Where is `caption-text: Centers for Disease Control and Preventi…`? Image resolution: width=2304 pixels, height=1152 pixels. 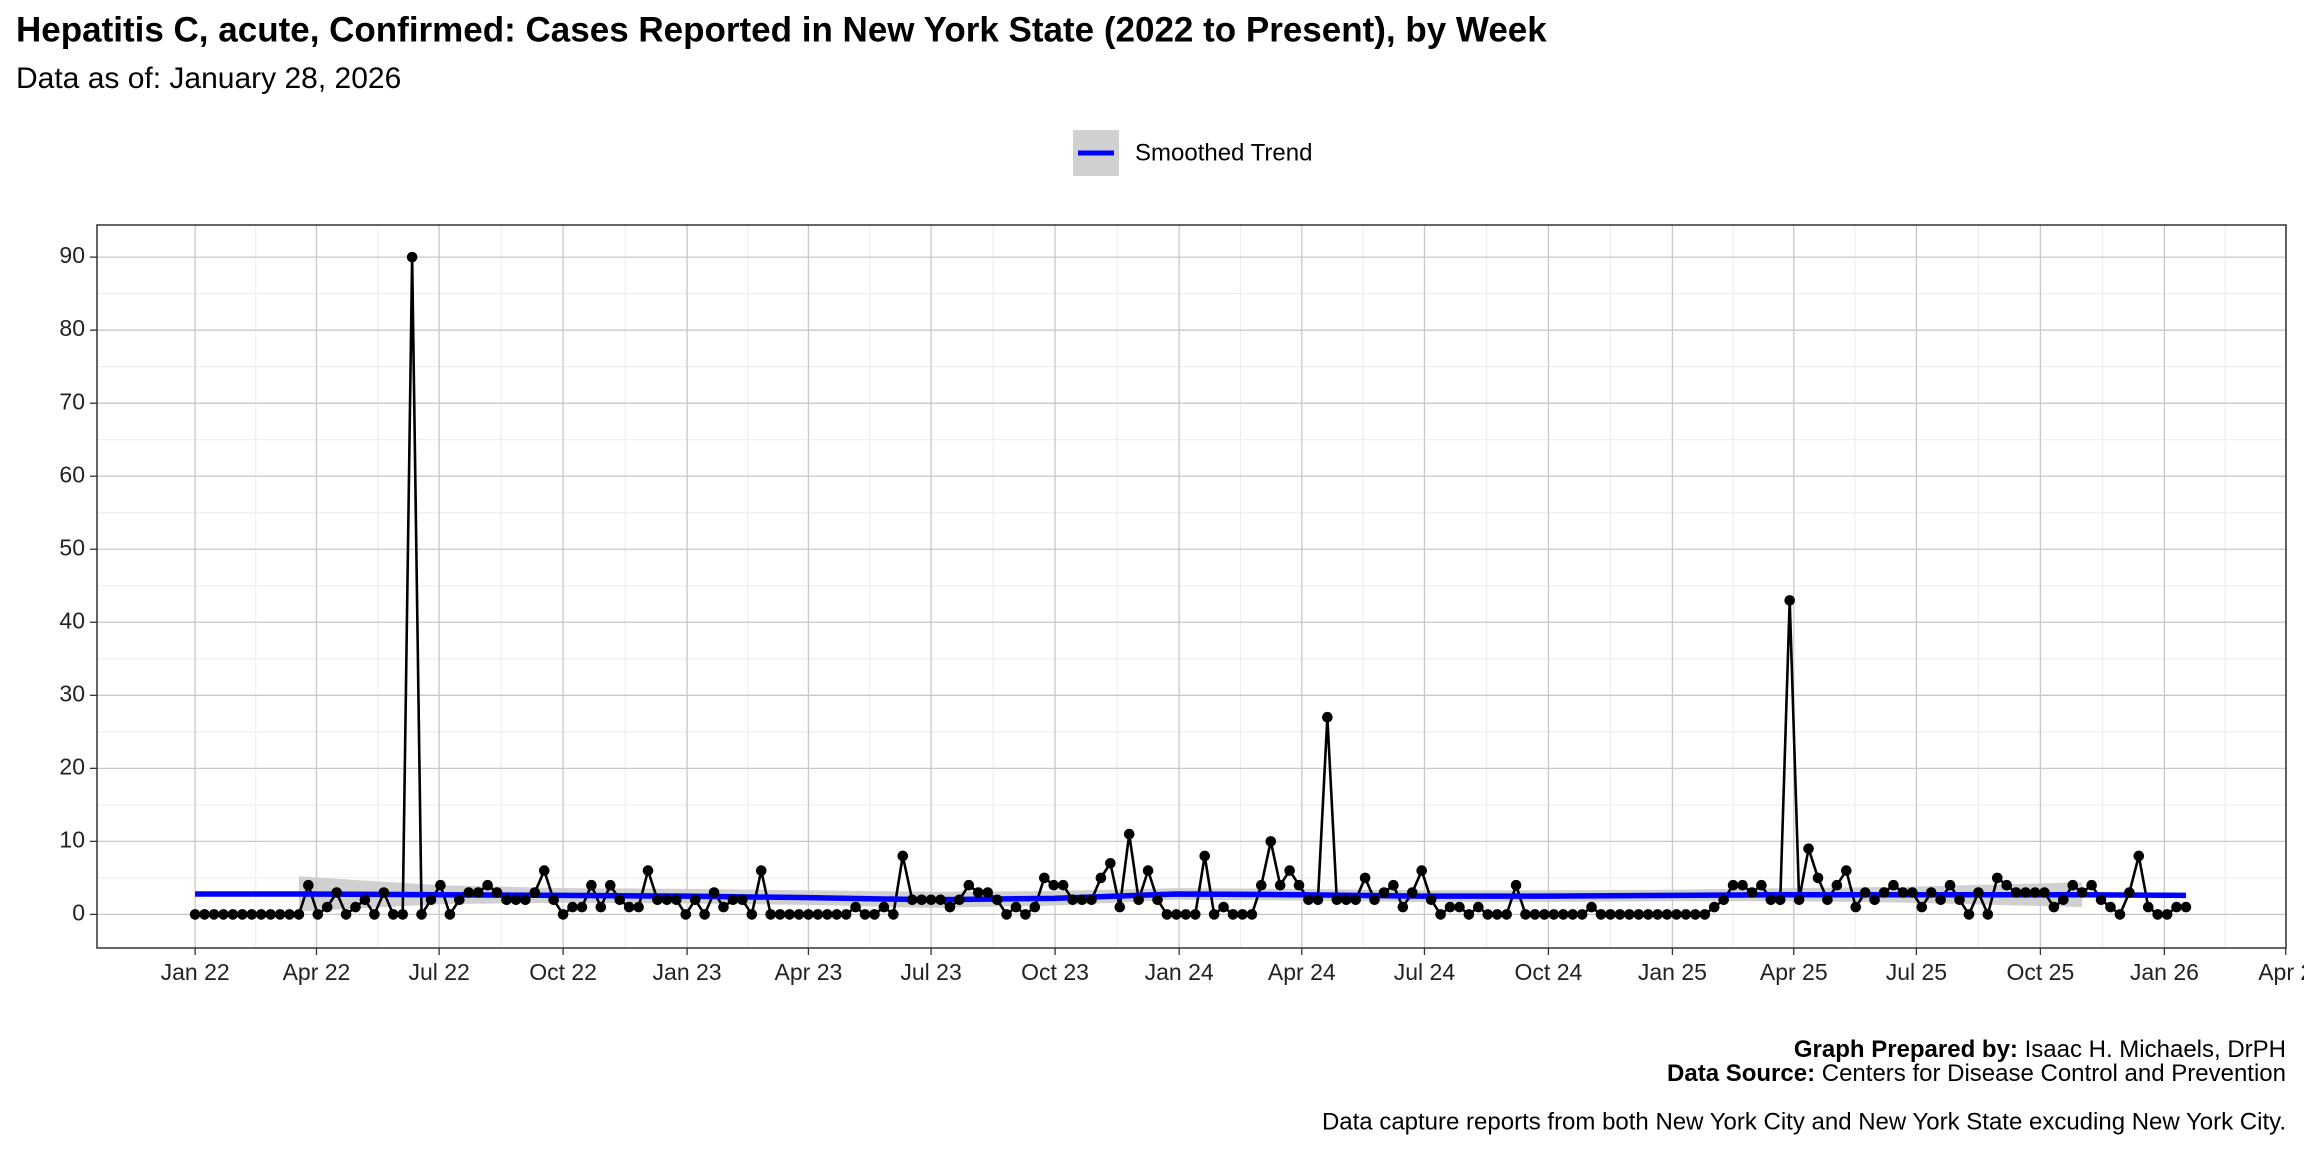
caption-text: Centers for Disease Control and Preventi… is located at coordinates (2054, 1073).